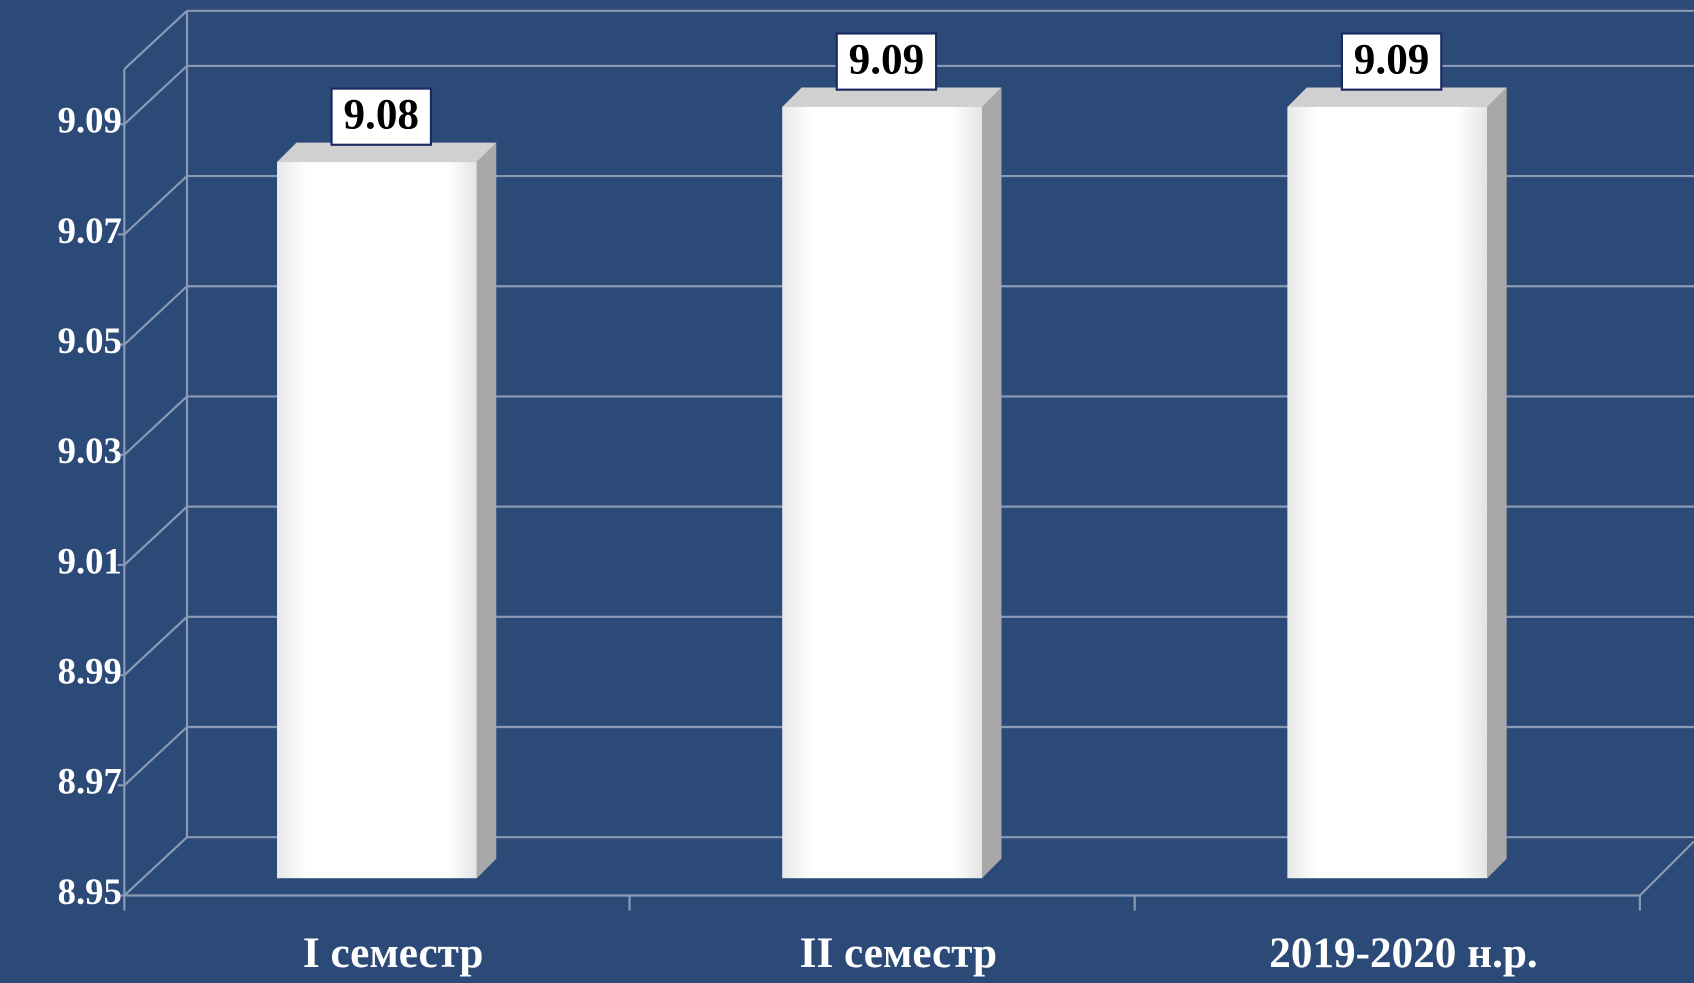 The height and width of the screenshot is (983, 1694). I want to click on x-tick-label: II семестр, so click(898, 953).